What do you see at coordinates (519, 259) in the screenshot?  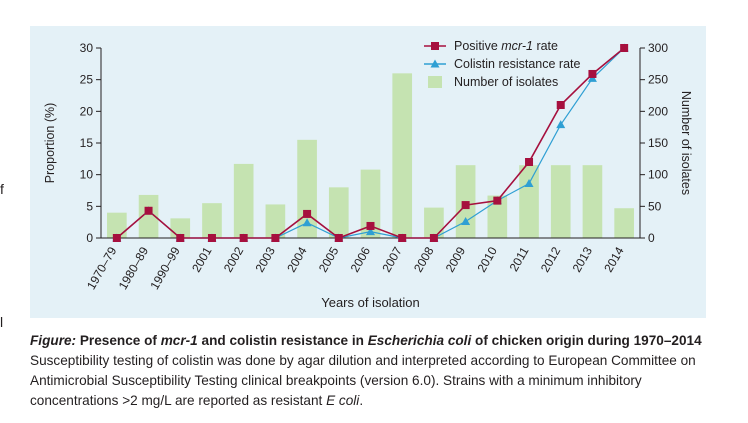 I see `x-tick-label: 2011` at bounding box center [519, 259].